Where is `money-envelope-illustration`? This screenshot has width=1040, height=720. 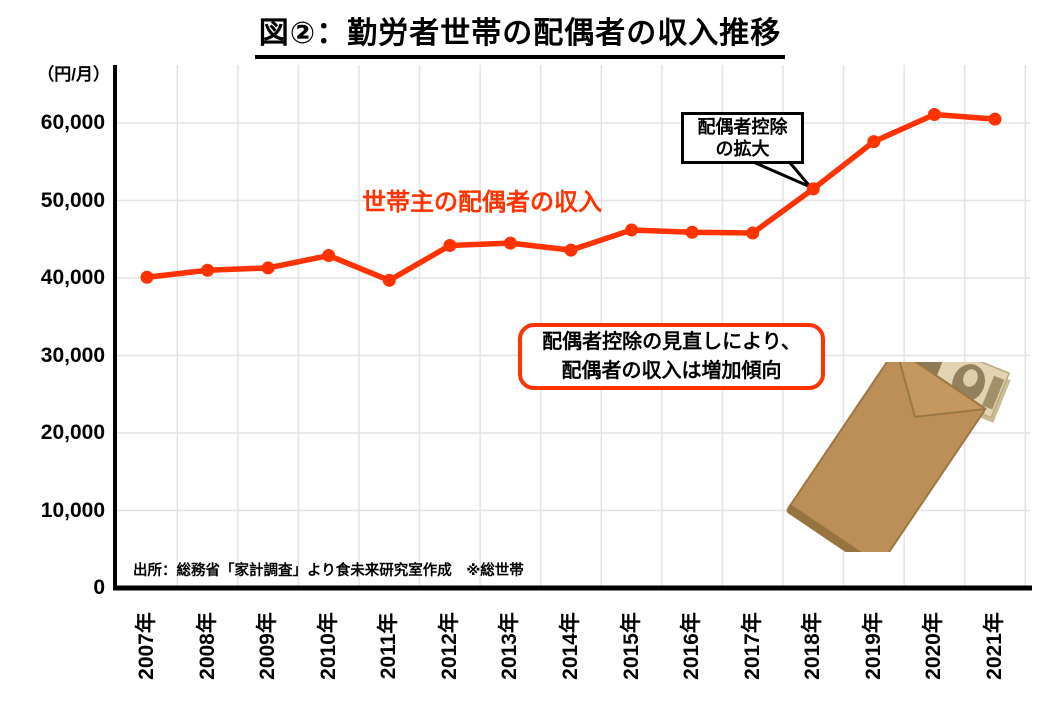
money-envelope-illustration is located at coordinates (898, 457).